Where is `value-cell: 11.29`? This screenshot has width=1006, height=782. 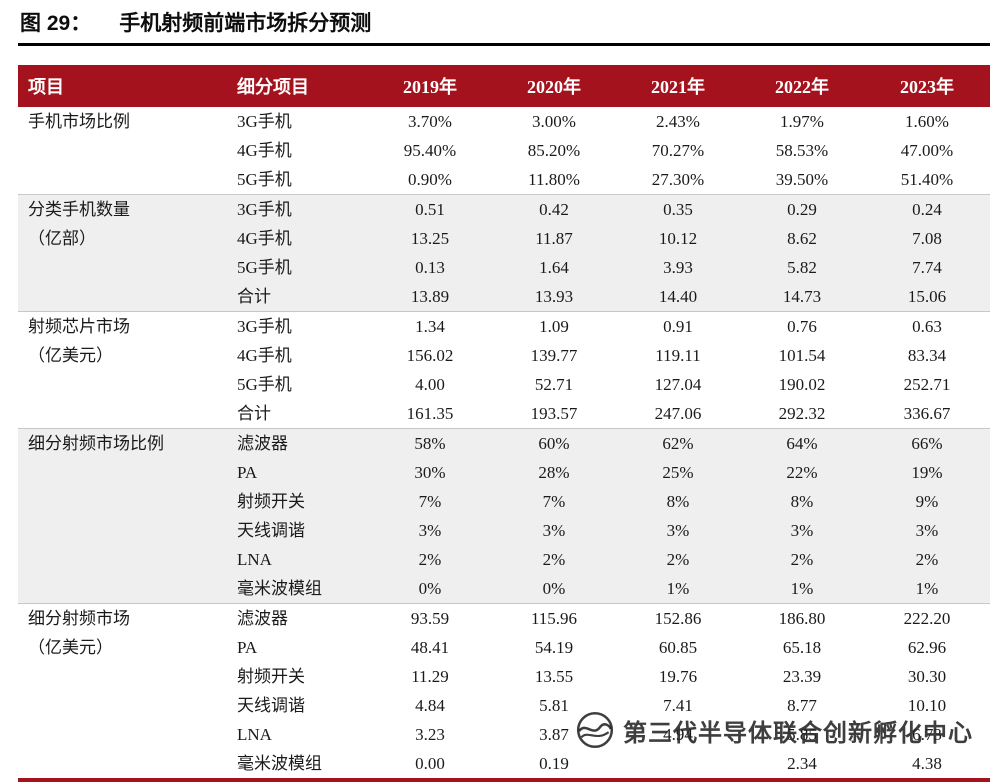 value-cell: 11.29 is located at coordinates (430, 676).